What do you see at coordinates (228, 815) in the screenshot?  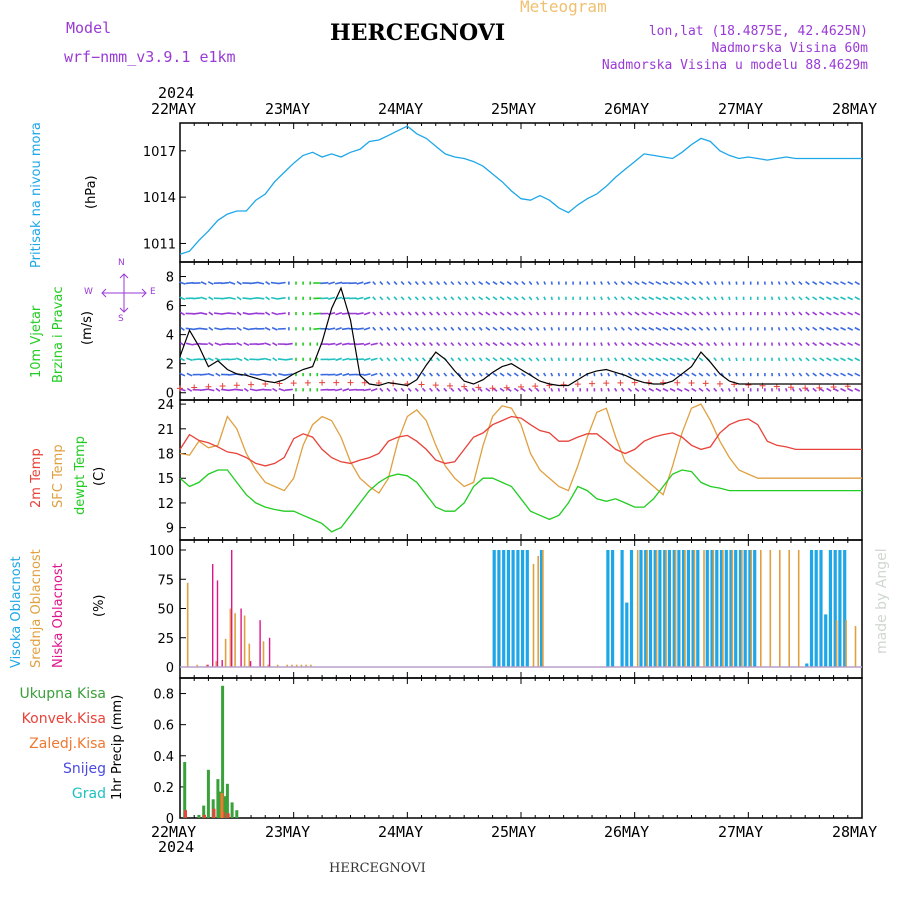 I see `convective-precip-bar` at bounding box center [228, 815].